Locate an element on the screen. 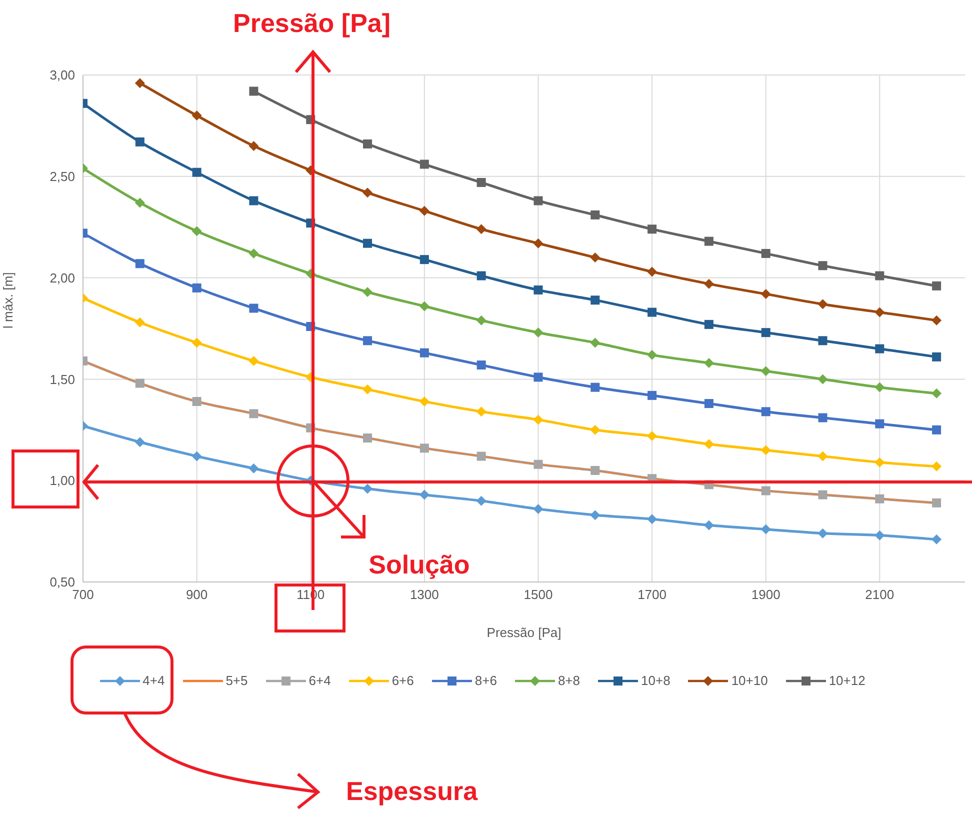 The height and width of the screenshot is (816, 972). legend-label: 10+8 is located at coordinates (655, 680).